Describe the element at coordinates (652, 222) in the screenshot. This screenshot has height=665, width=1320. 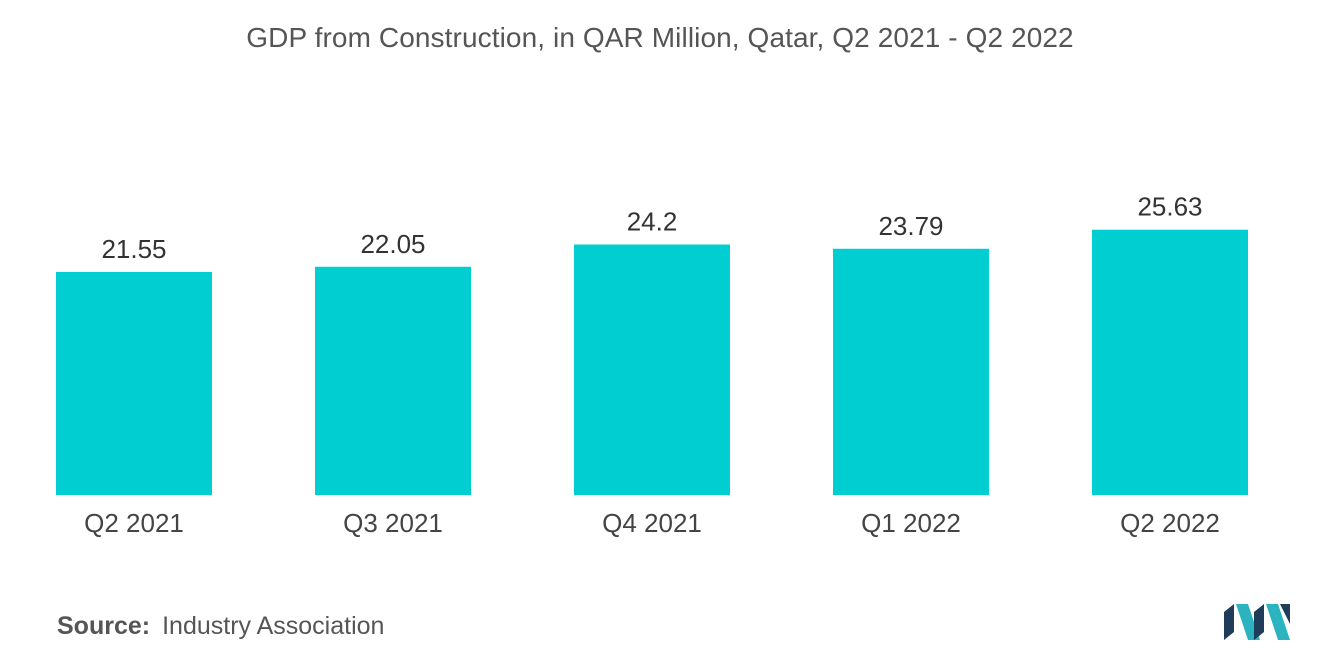
I see `value-label: 24.2` at that location.